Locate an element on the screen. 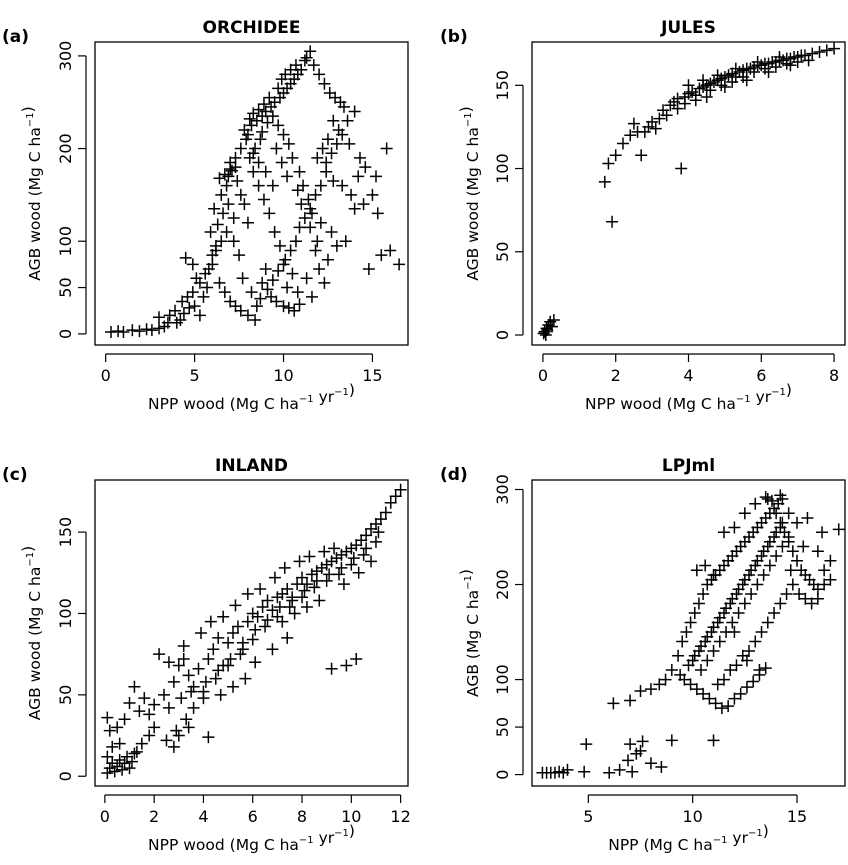 Image resolution: width=848 pixels, height=865 pixels. data-points is located at coordinates (254, 631).